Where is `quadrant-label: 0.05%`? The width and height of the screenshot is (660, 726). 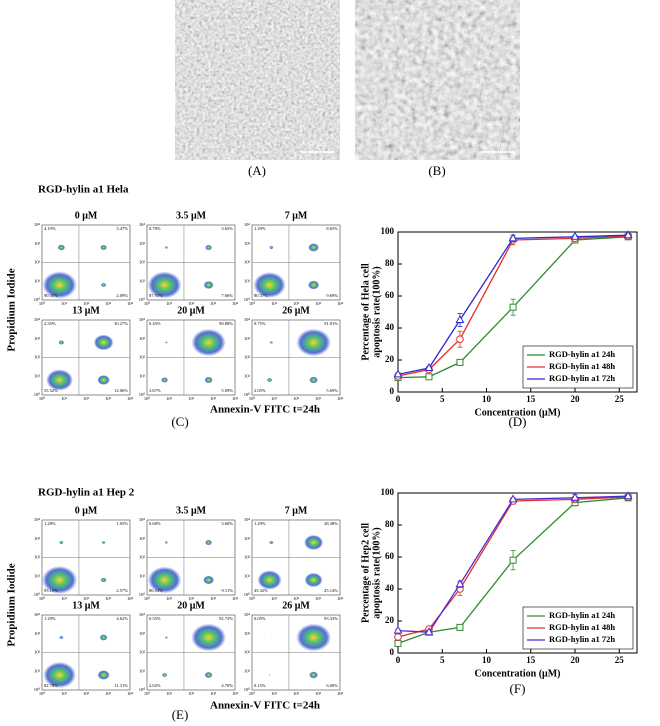 quadrant-label: 0.05% is located at coordinates (260, 618).